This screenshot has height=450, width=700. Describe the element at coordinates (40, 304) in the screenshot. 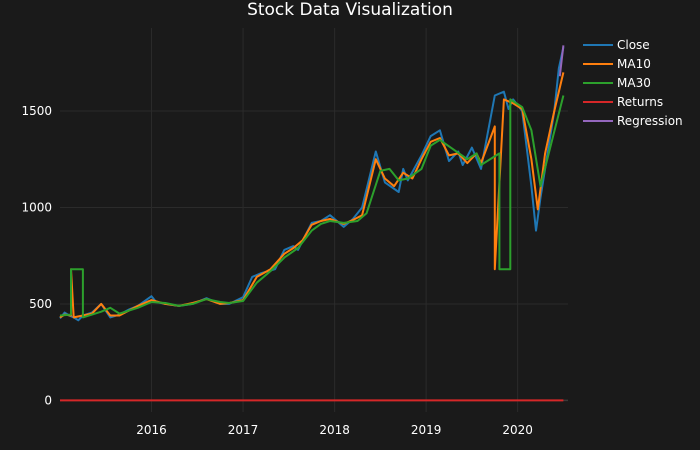

I see `y-tick-label: 500` at that location.